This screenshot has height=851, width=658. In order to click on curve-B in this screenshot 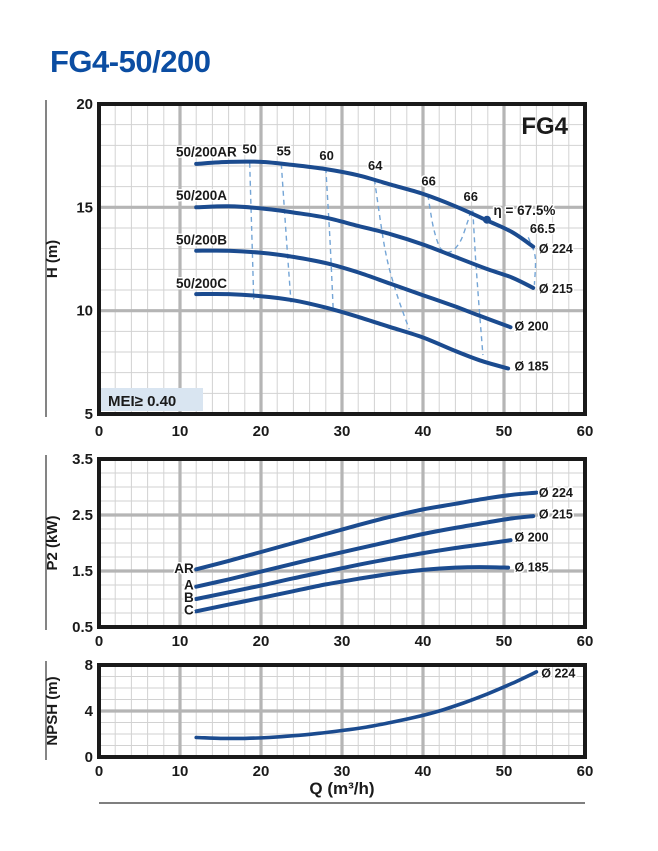, I will do `click(353, 569)`.